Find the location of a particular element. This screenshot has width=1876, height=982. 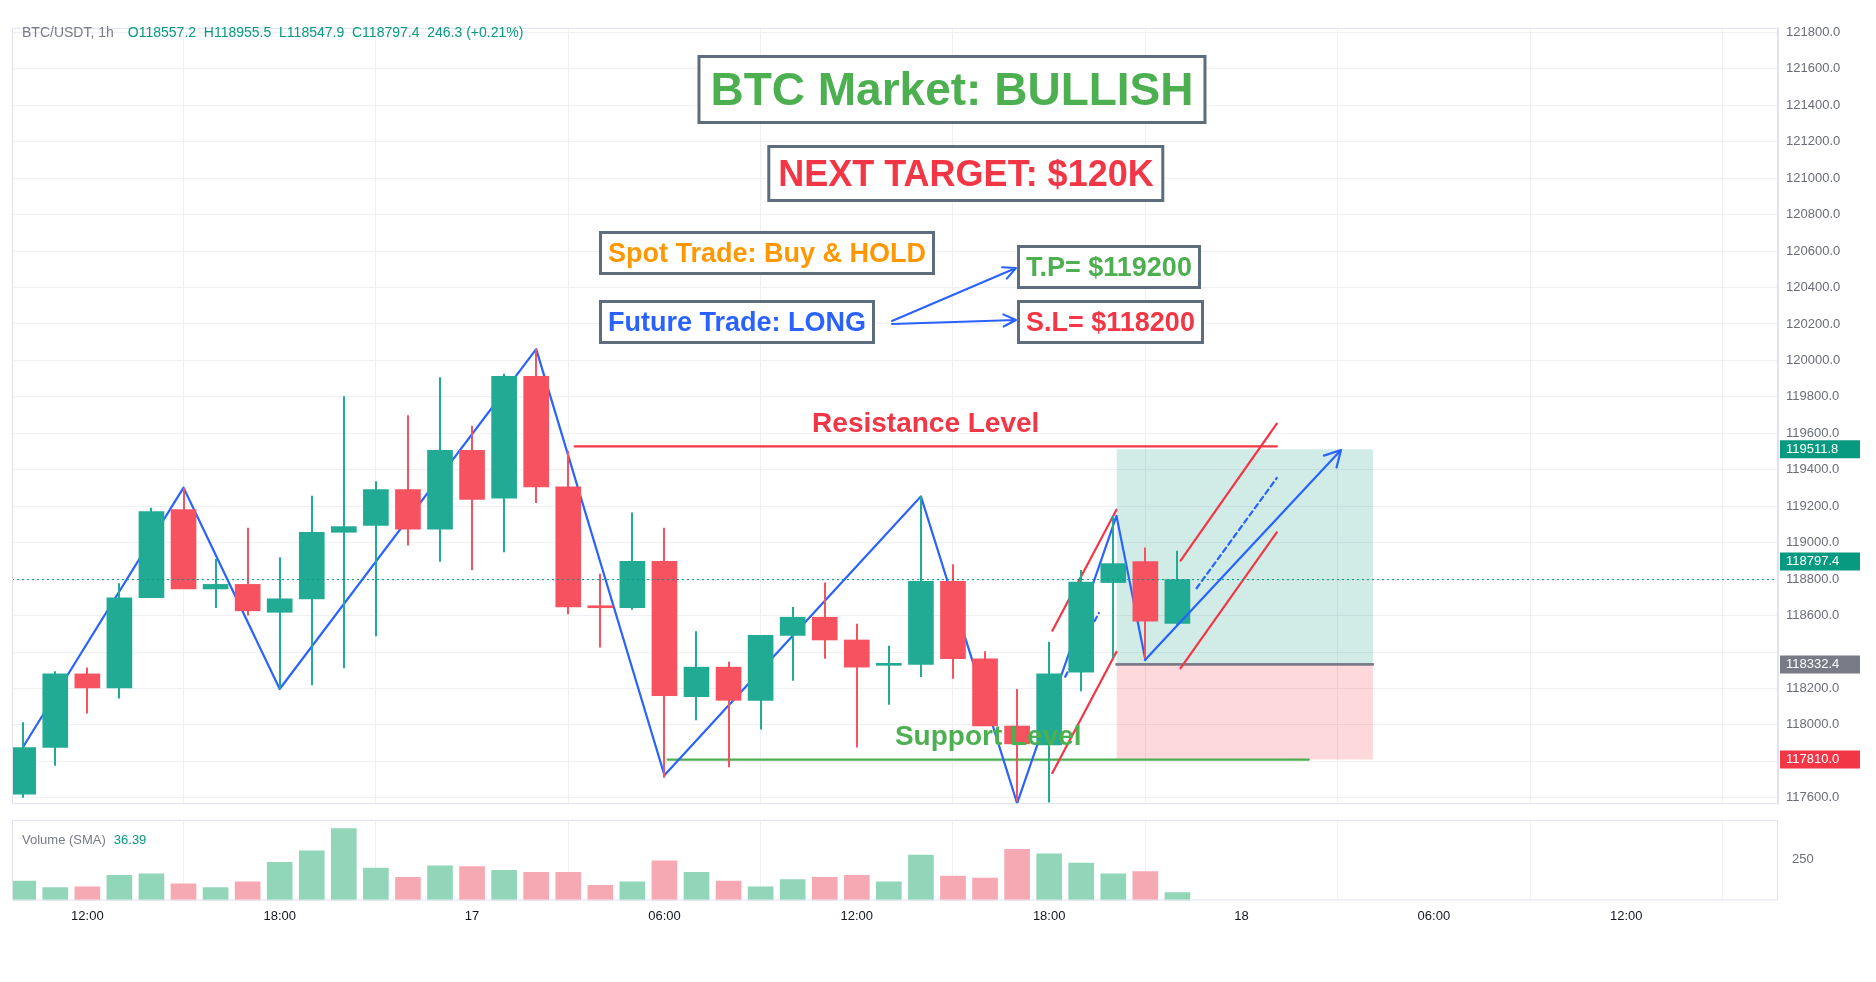

annotation: 36.39 is located at coordinates (130, 839).